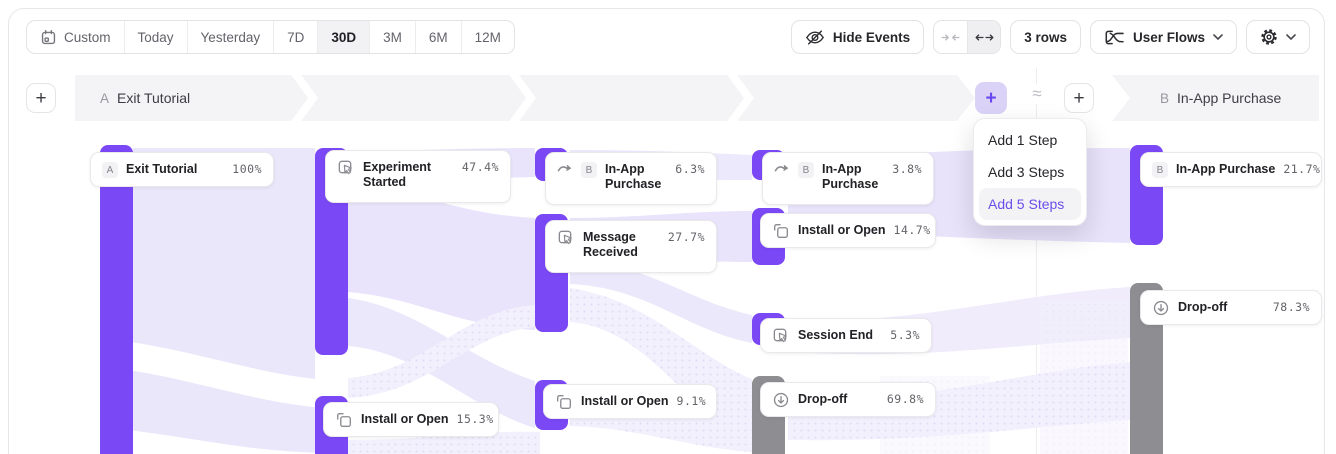 This screenshot has width=1336, height=454. What do you see at coordinates (41, 98) in the screenshot?
I see `add-flow-button: +` at bounding box center [41, 98].